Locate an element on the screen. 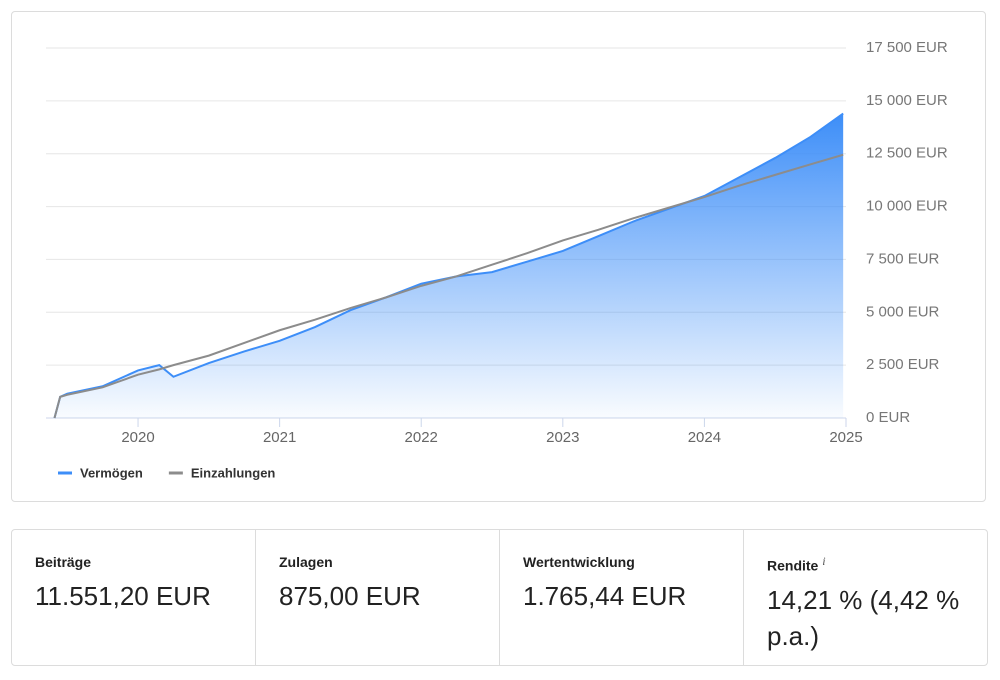  y-tick-label: 5 000 EUR is located at coordinates (903, 311).